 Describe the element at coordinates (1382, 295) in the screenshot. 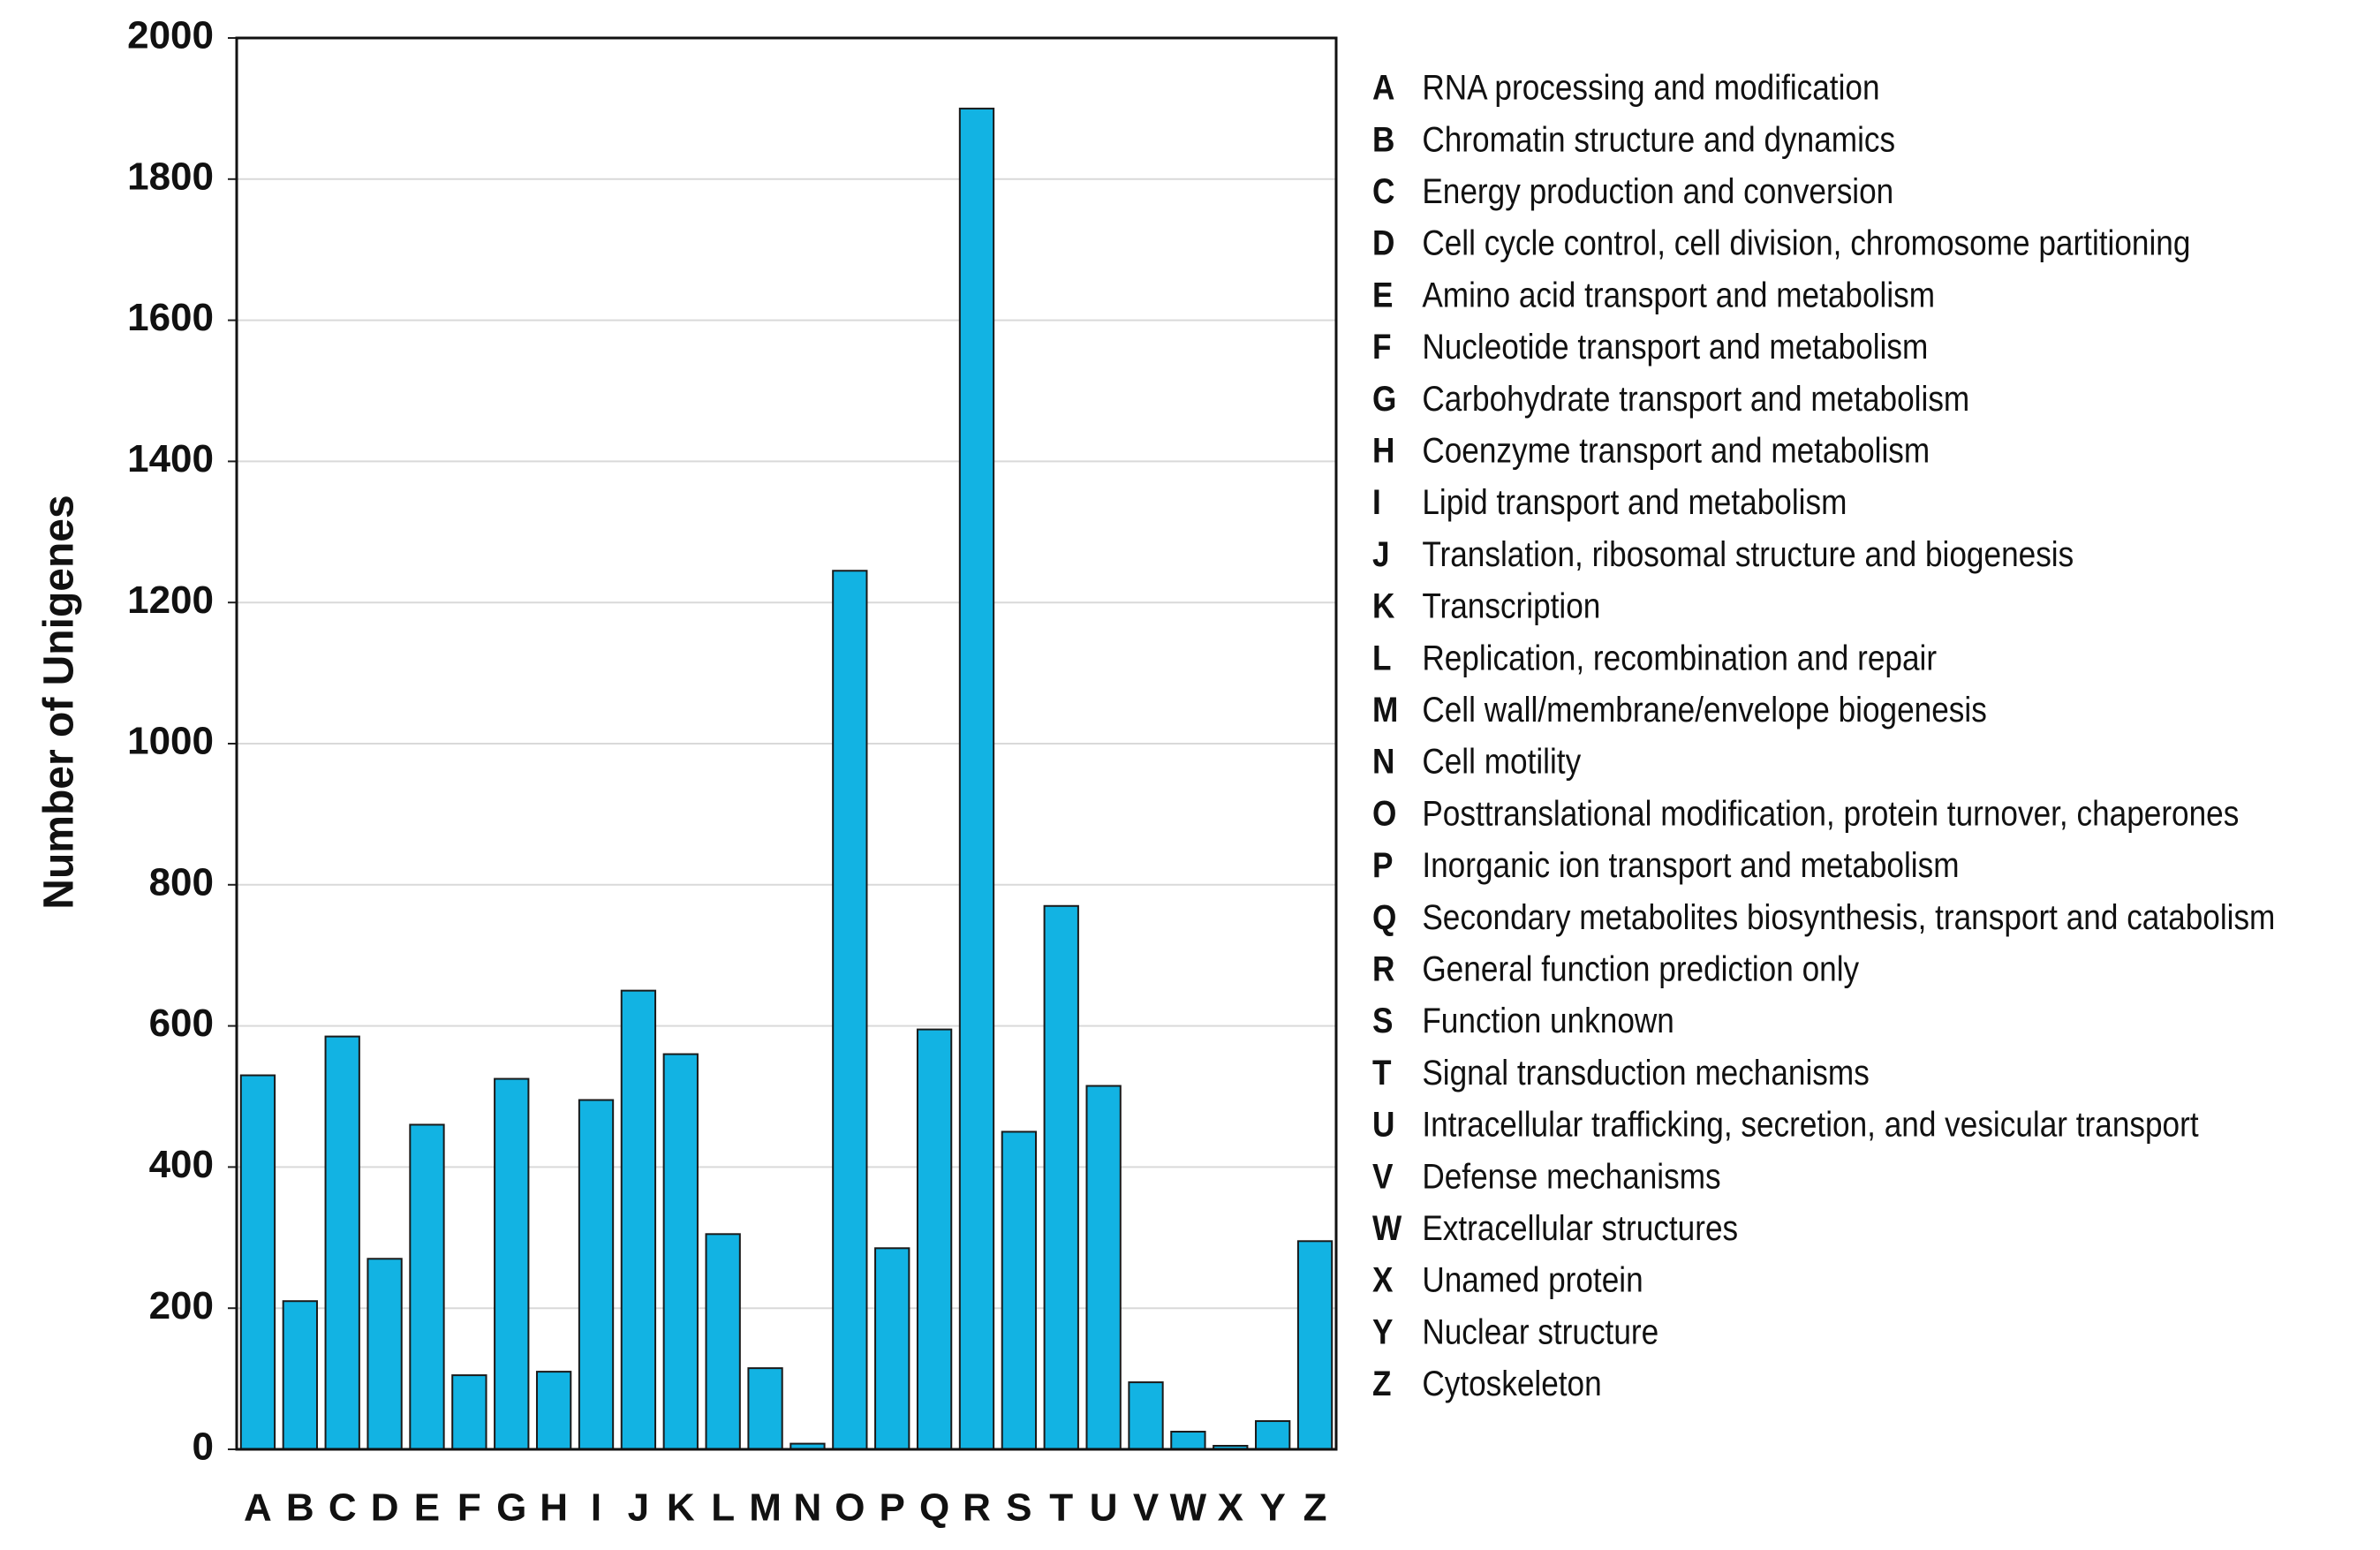

I see `legend-letter: E` at that location.